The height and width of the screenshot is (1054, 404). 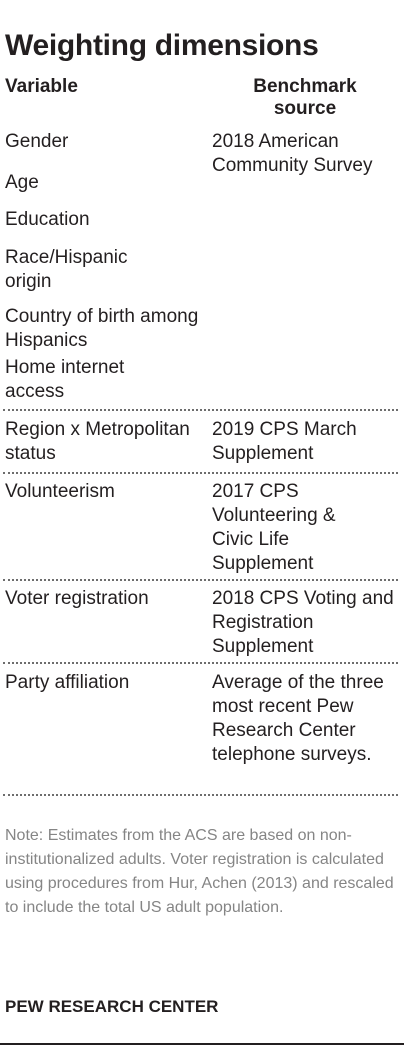 I want to click on variable-race-hispanic-origin: Race/Hispanic origin, so click(x=66, y=269).